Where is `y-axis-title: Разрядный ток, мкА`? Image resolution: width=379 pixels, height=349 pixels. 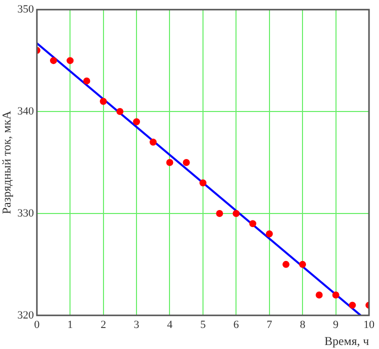
y-axis-title: Разрядный ток, мкА is located at coordinates (7, 162).